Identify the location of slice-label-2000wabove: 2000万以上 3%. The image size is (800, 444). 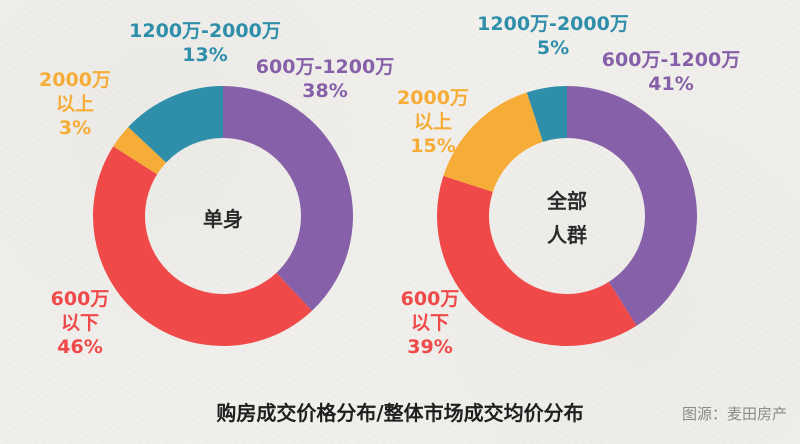
(75, 104).